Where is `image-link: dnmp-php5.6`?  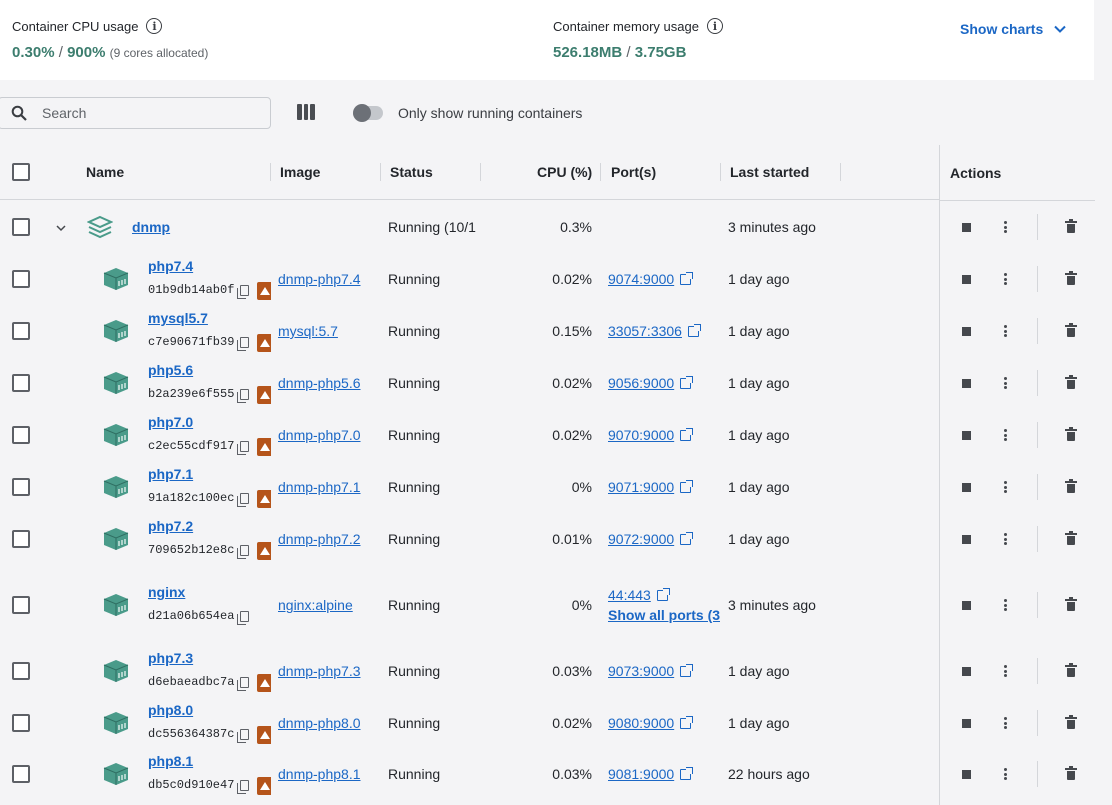 image-link: dnmp-php5.6 is located at coordinates (319, 383).